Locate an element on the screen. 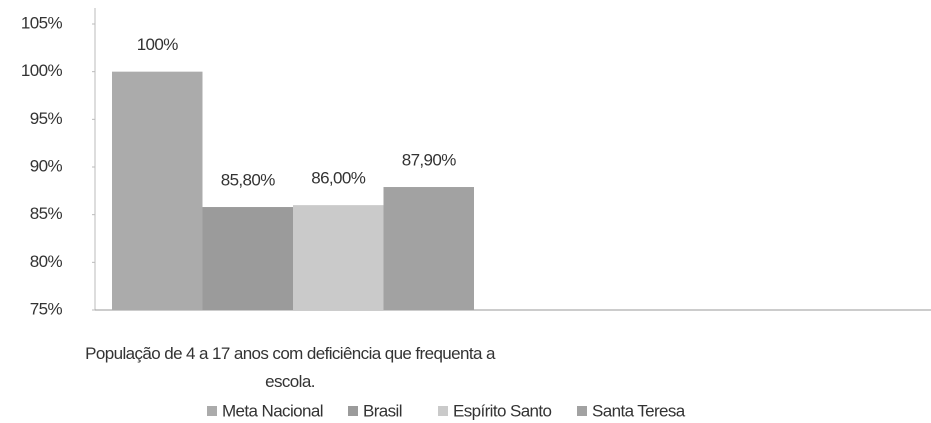  data-label: 86,00% is located at coordinates (338, 178).